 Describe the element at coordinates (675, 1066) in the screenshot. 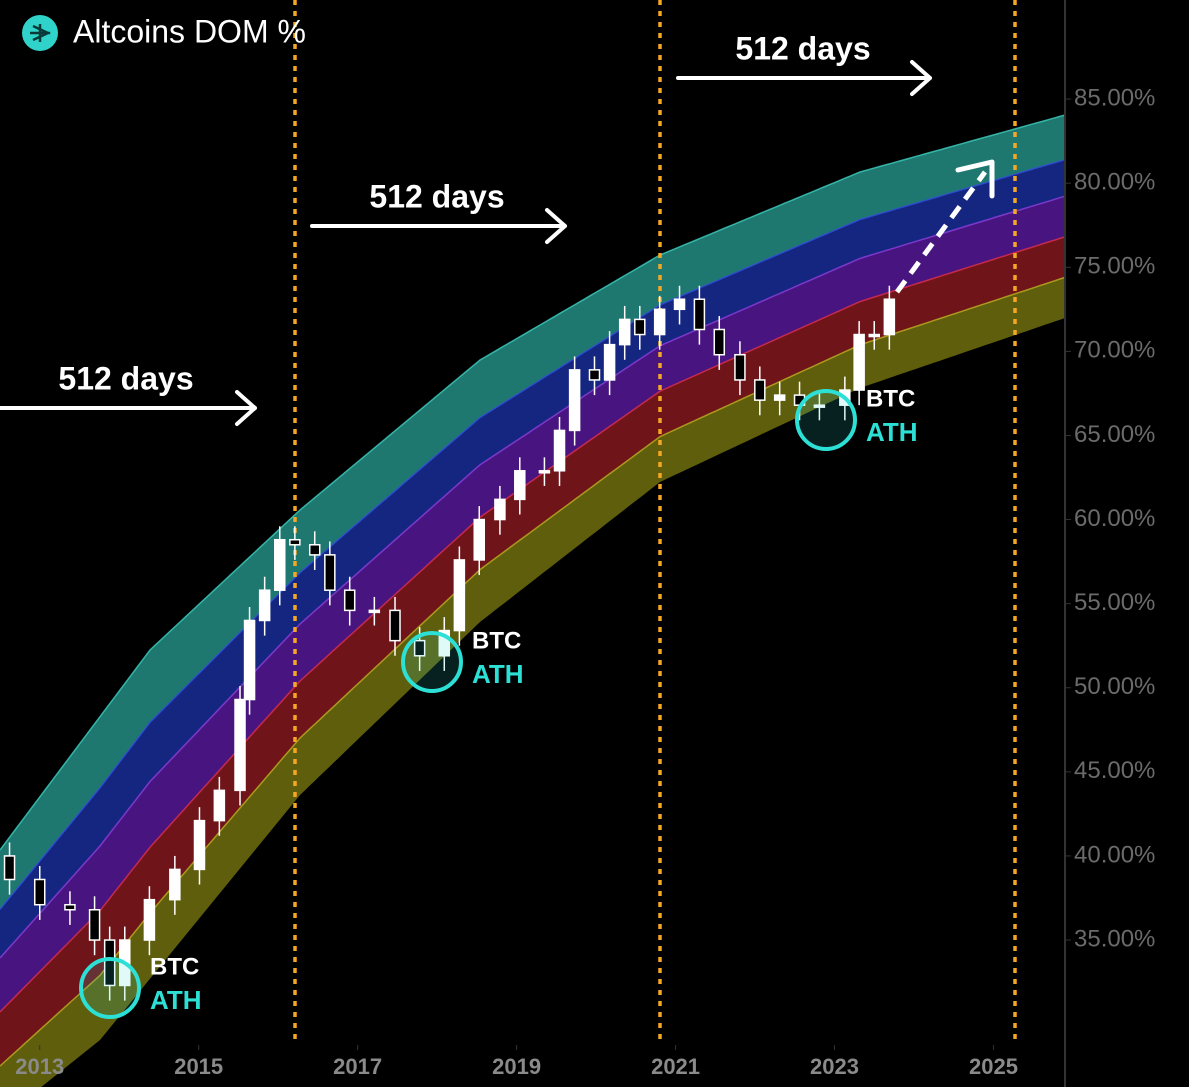

I see `x-tick-label: 2021` at that location.